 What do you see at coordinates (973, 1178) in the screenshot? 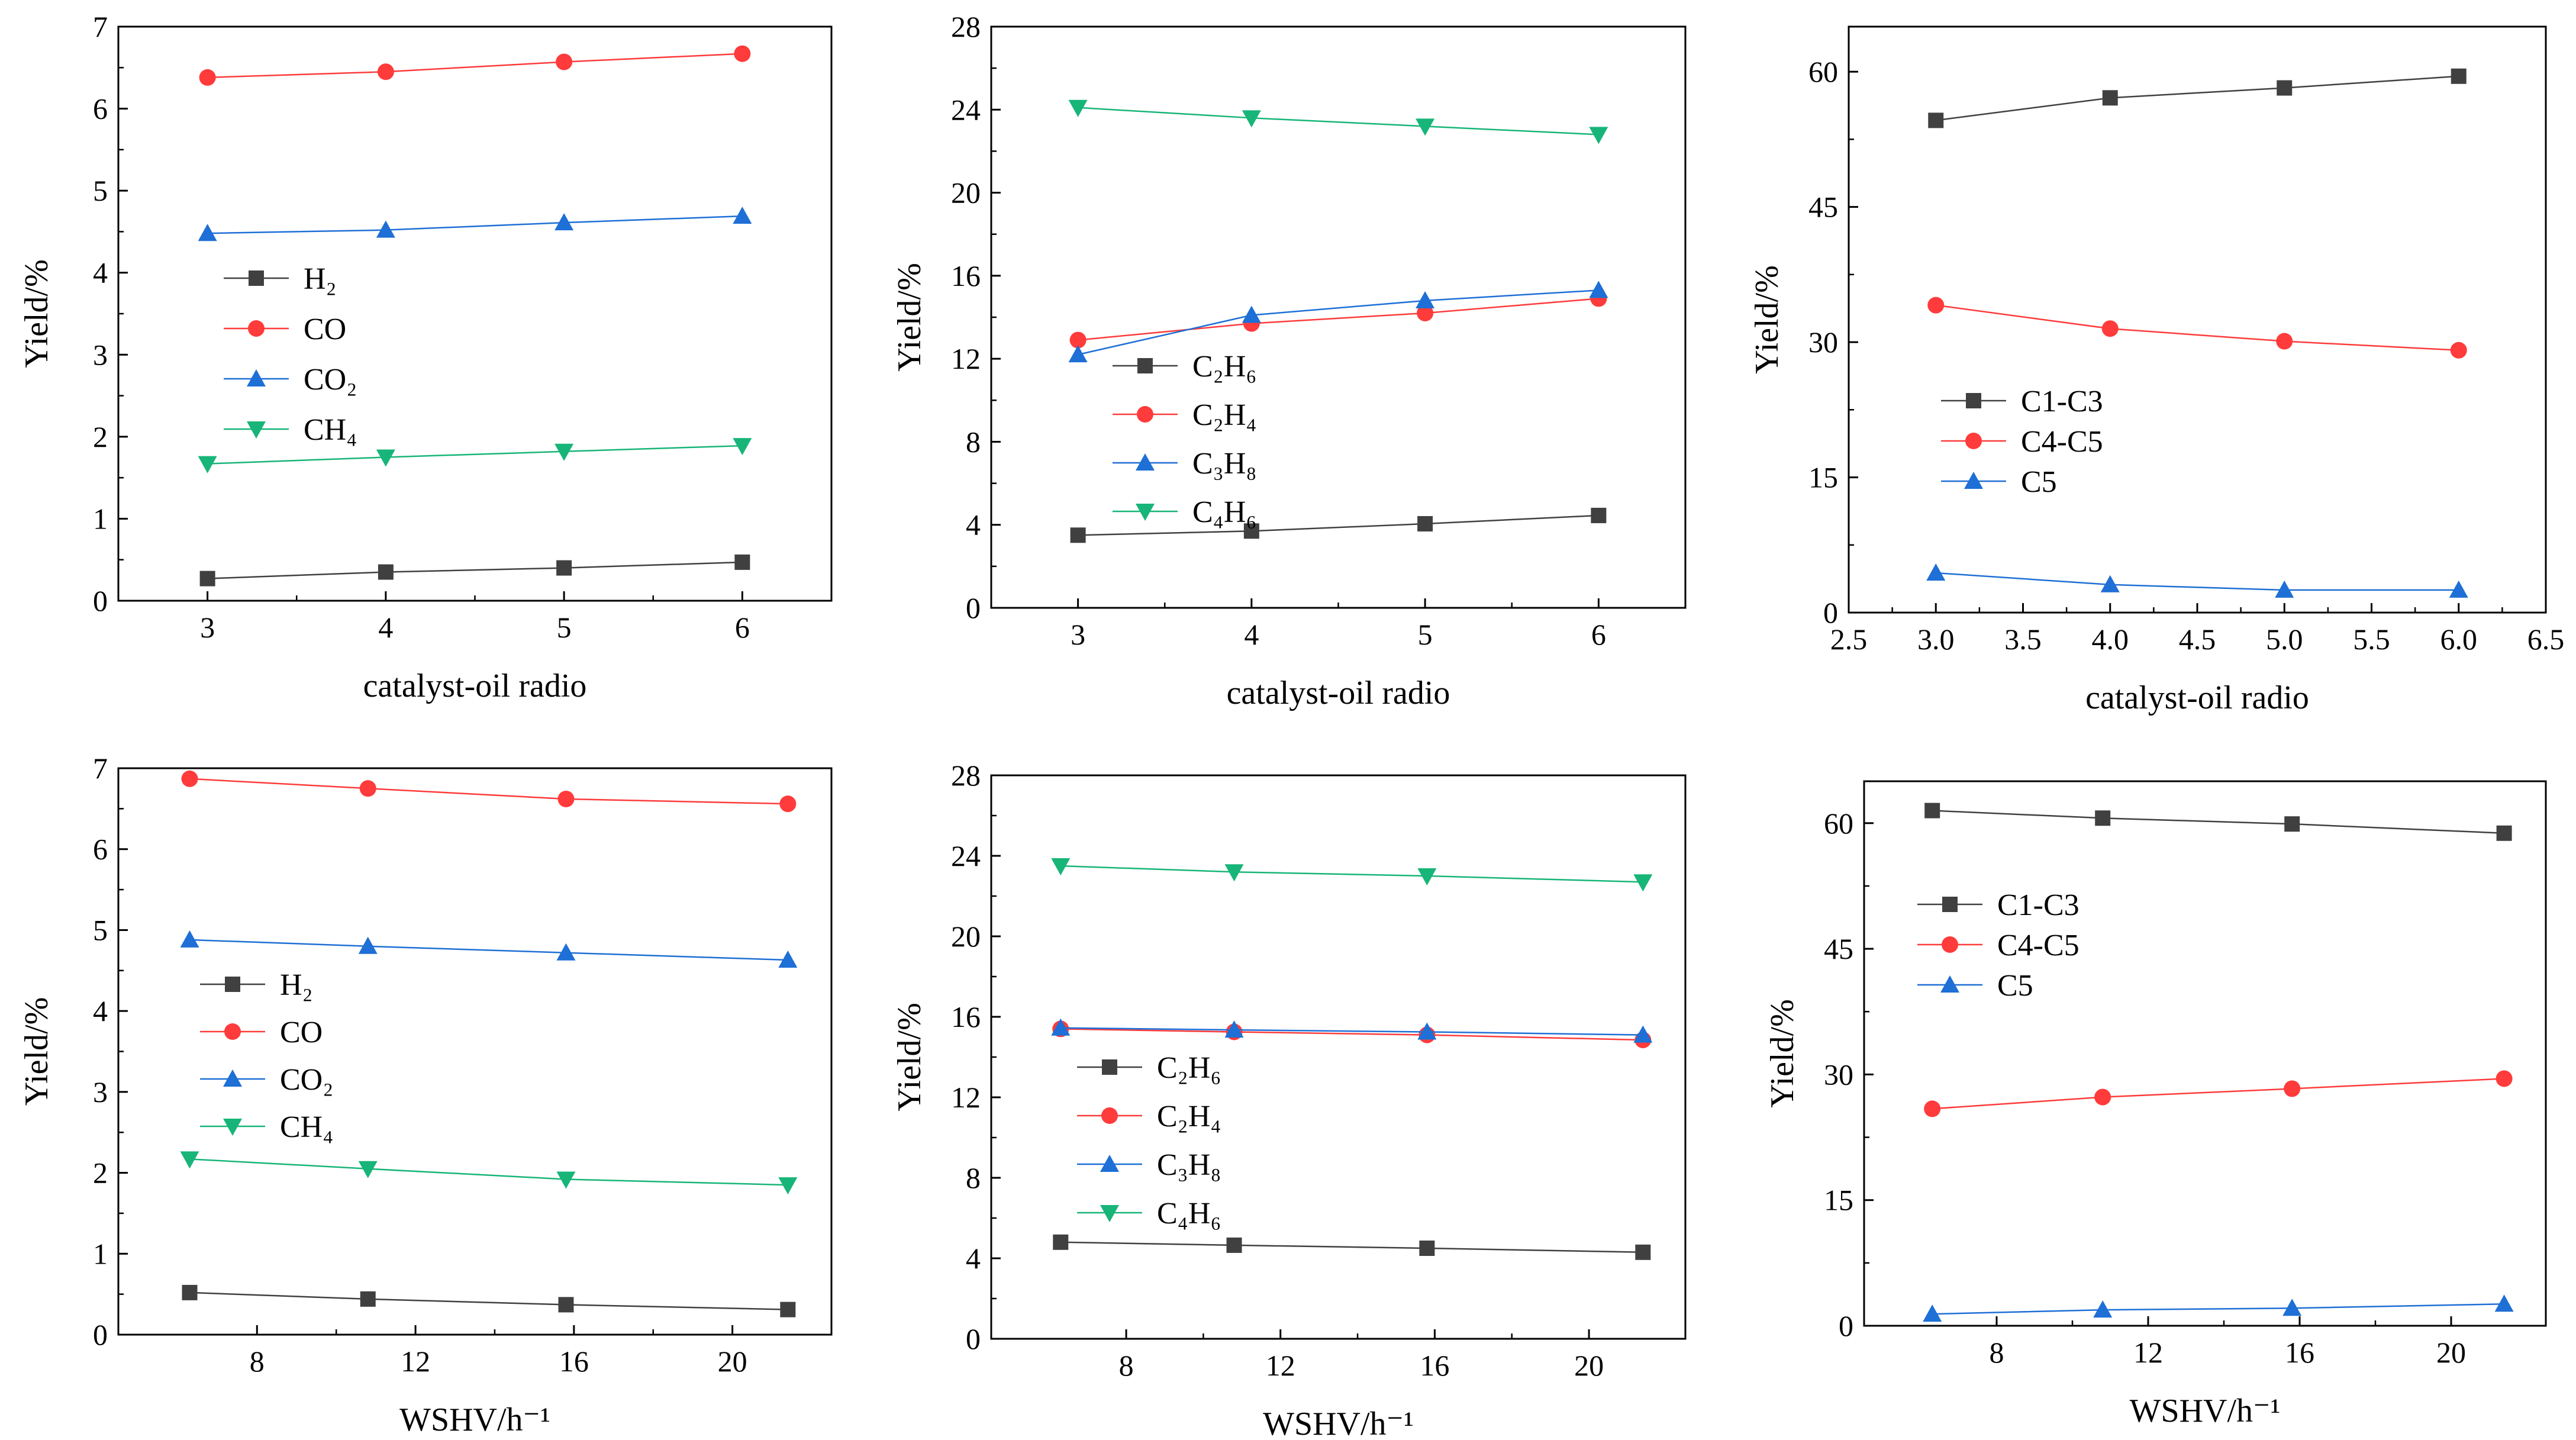
I see `y-tick-label: 8` at bounding box center [973, 1178].